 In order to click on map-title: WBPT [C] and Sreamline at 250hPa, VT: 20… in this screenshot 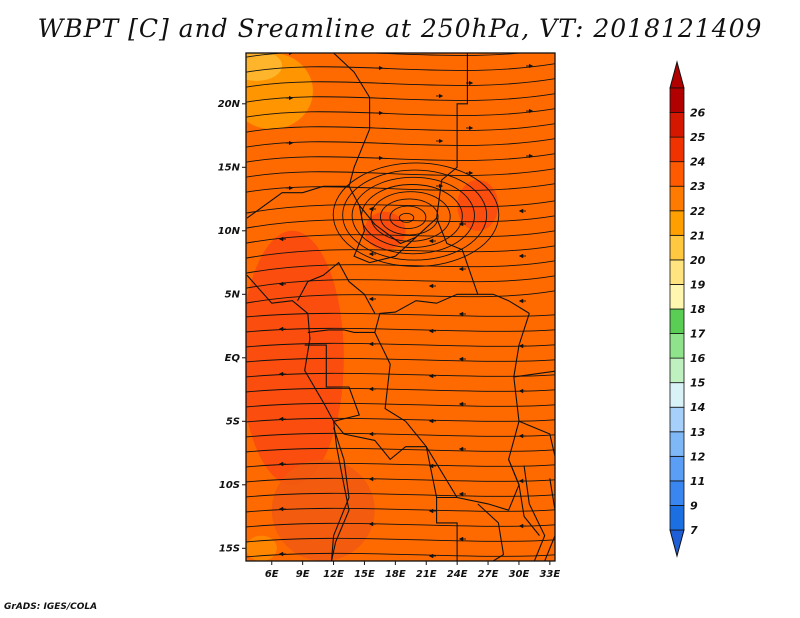, I will do `click(400, 28)`.